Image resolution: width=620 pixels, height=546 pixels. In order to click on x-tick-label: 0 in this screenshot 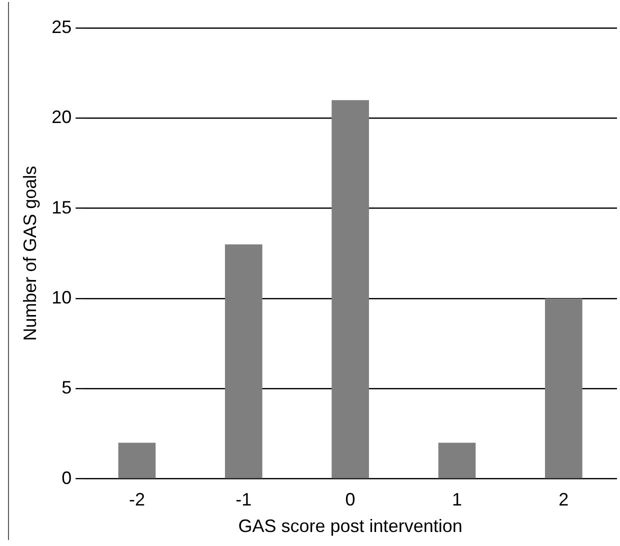, I will do `click(350, 500)`.